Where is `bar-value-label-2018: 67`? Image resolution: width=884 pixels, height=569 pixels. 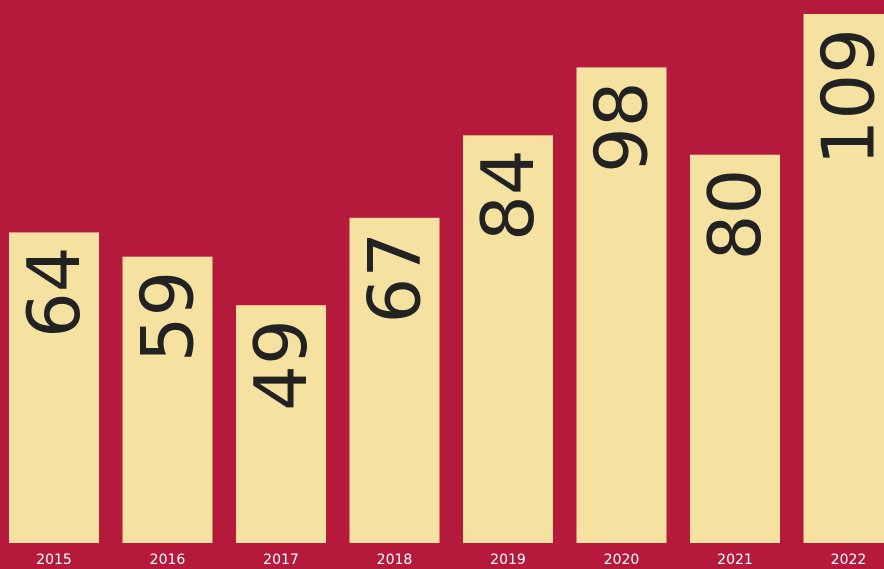
bar-value-label-2018: 67 is located at coordinates (395, 278).